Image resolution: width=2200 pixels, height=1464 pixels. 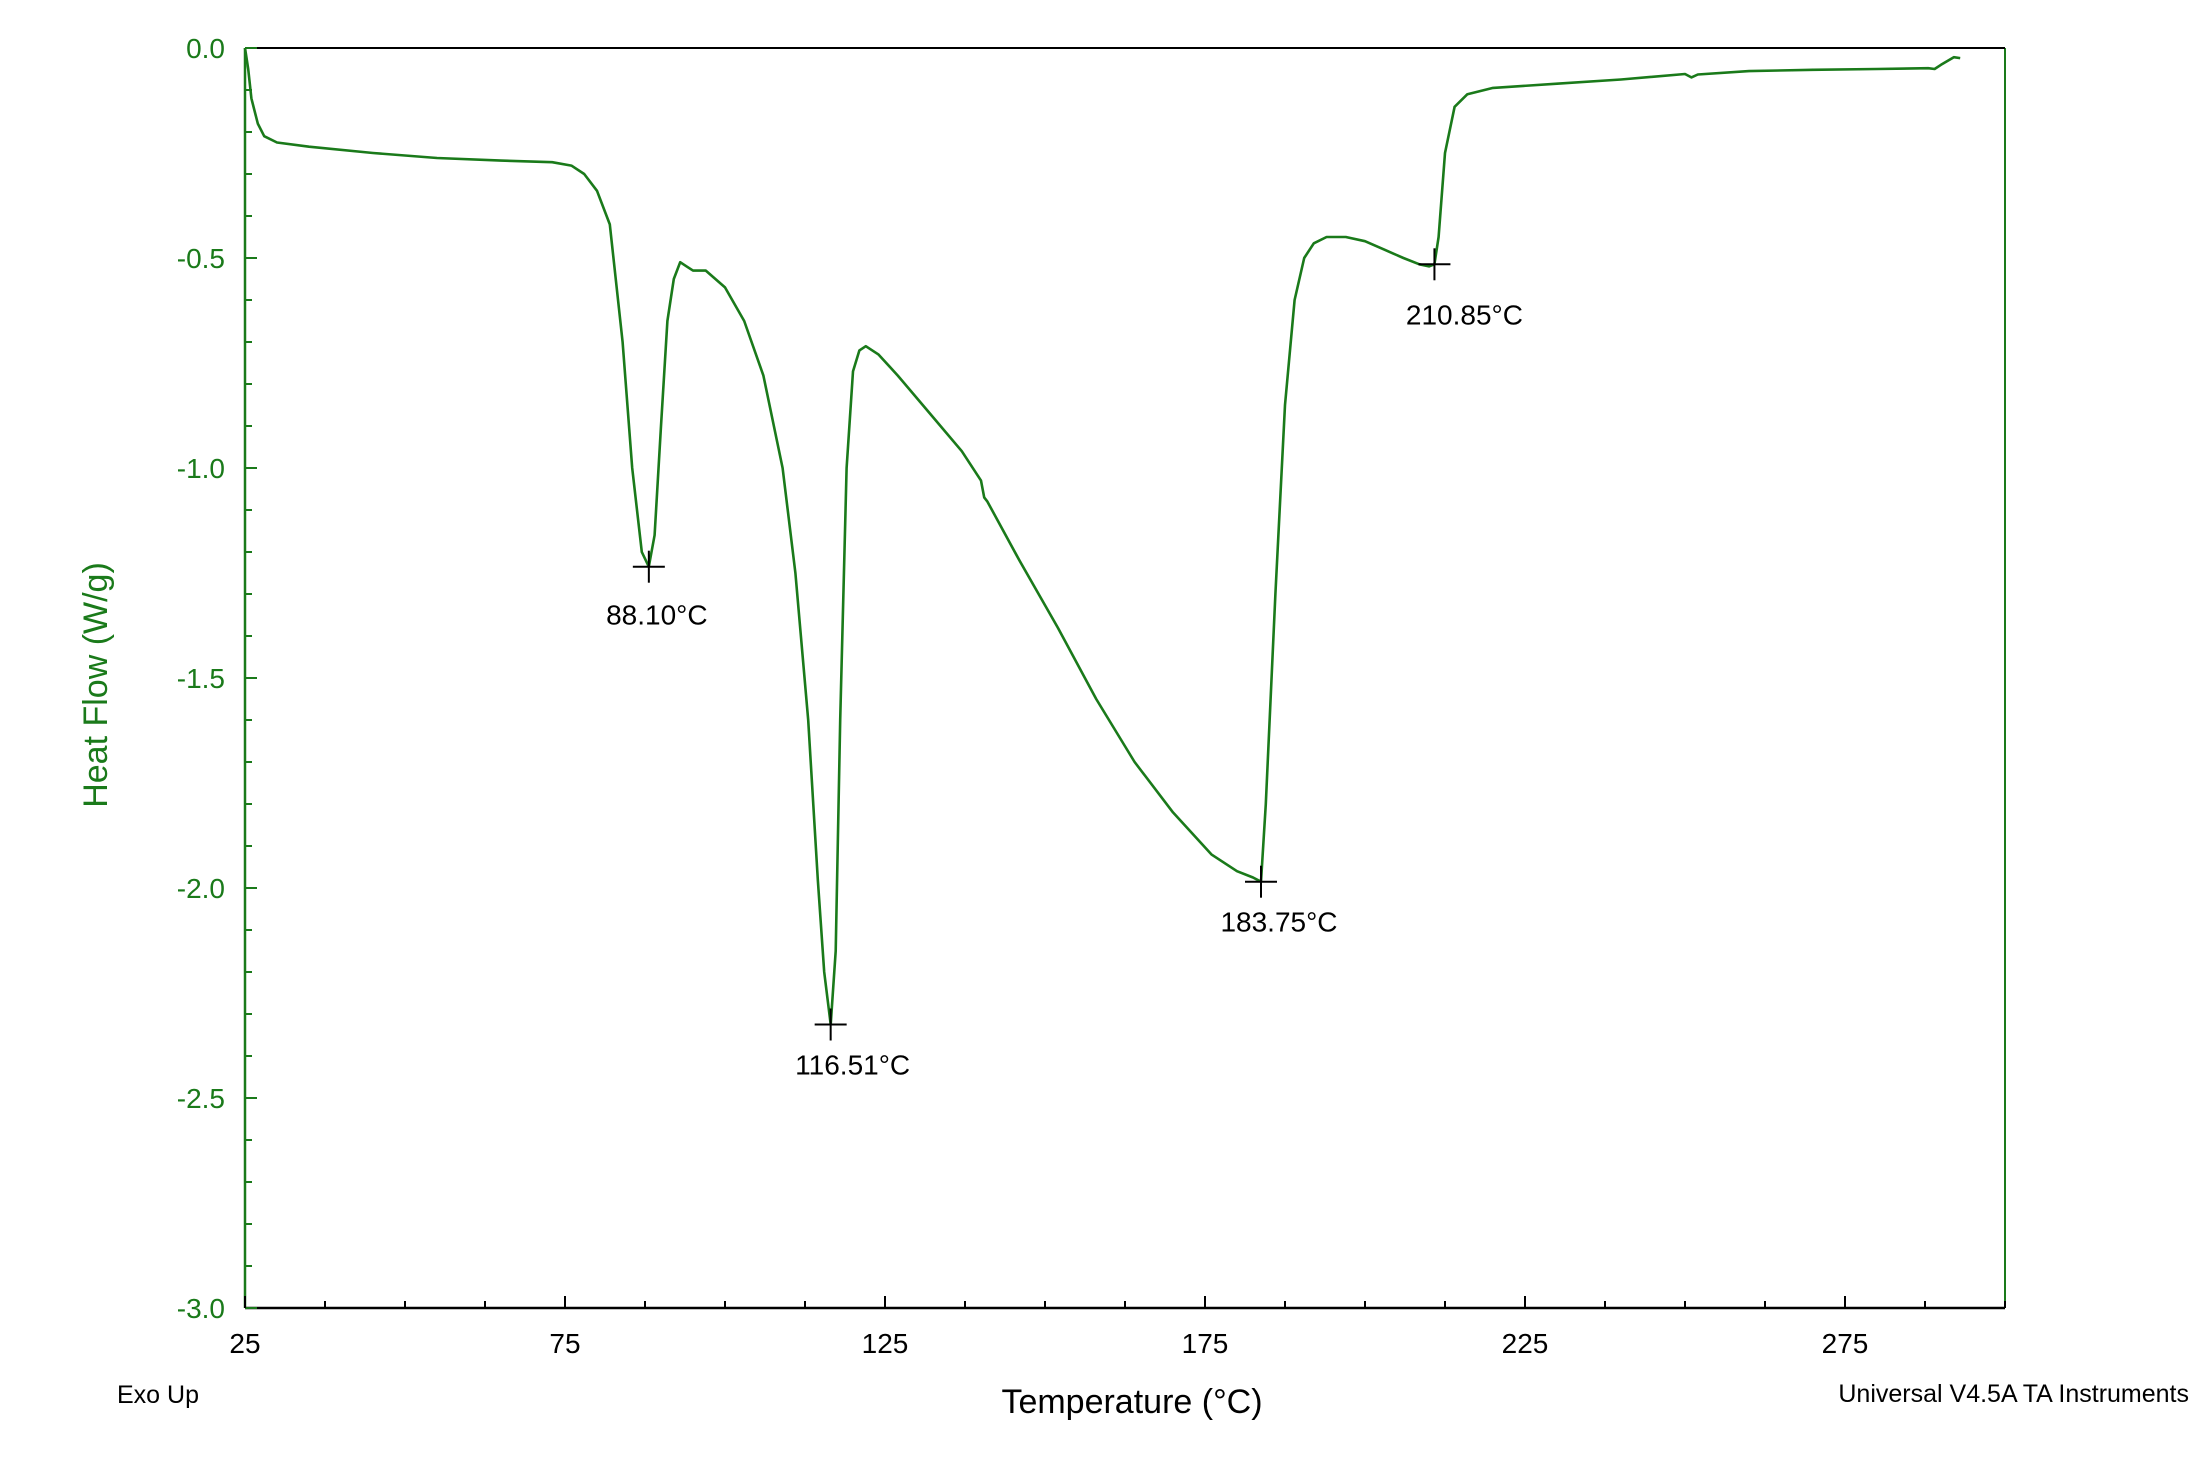 What do you see at coordinates (96, 685) in the screenshot?
I see `y-axis-title: Heat Flow (W/g)` at bounding box center [96, 685].